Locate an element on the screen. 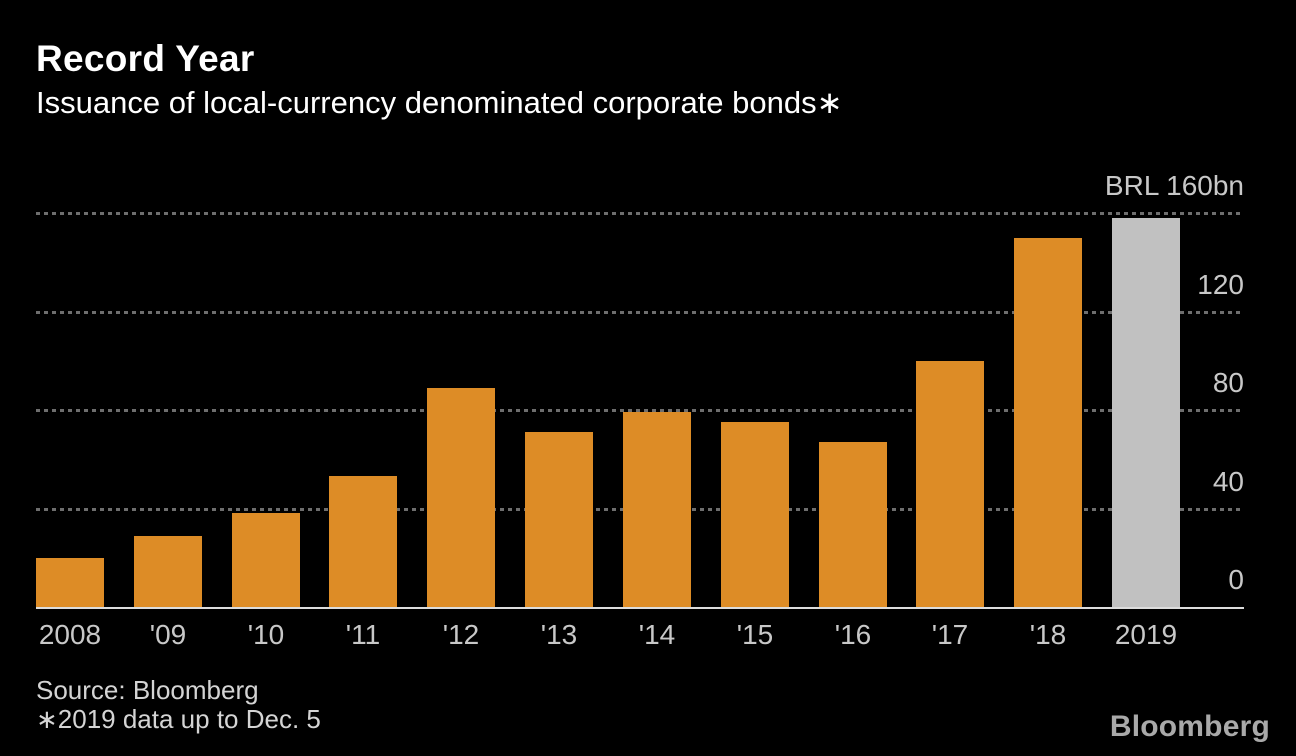 This screenshot has width=1296, height=756. xtick-label-18: '18 is located at coordinates (1048, 634).